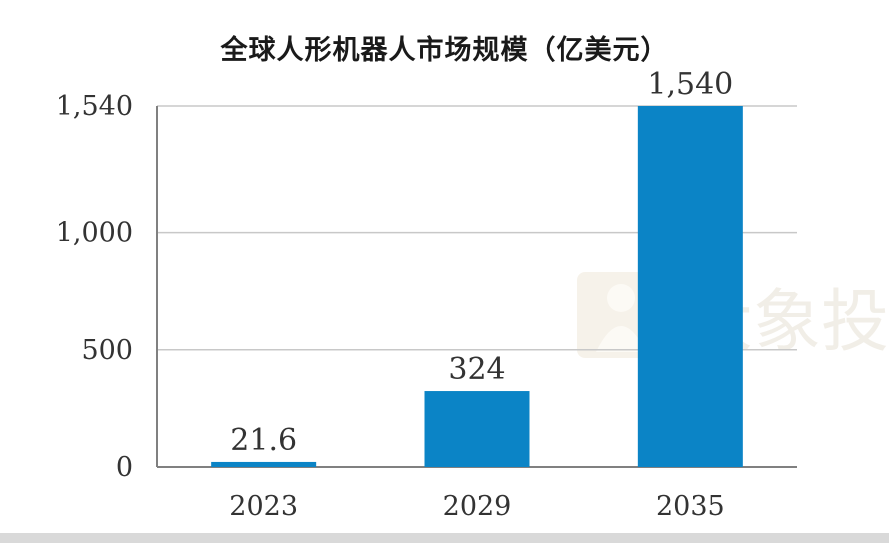 Image resolution: width=889 pixels, height=543 pixels. I want to click on x-tick-label: 2023, so click(263, 506).